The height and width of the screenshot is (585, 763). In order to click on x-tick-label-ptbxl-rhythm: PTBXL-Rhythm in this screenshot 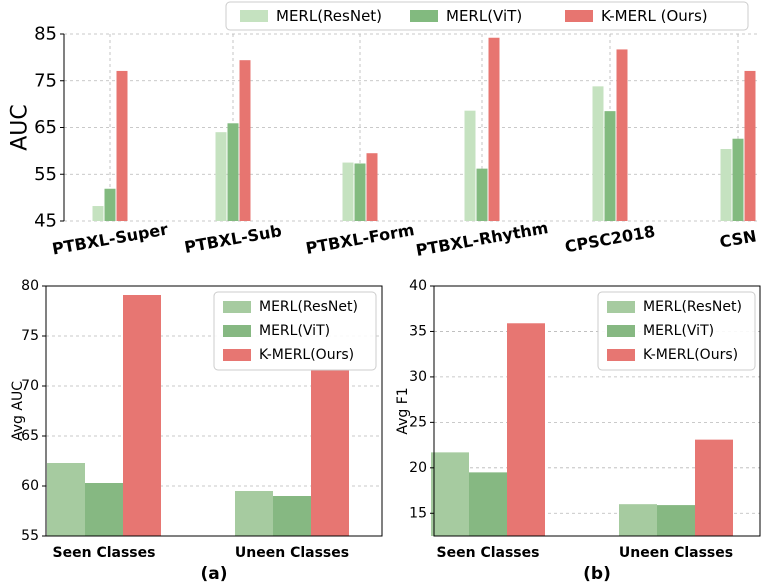, I will do `click(481, 239)`.